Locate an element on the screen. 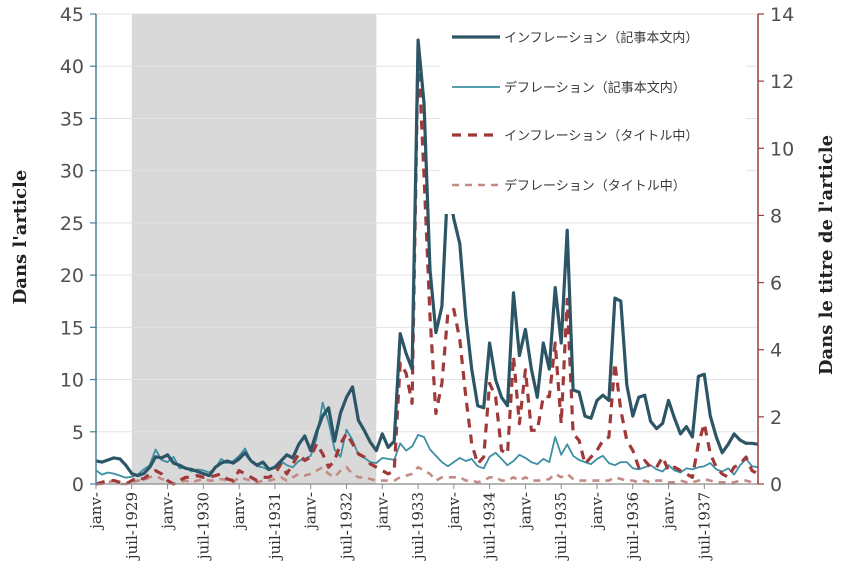 Image resolution: width=847 pixels, height=587 pixels. left-tick-label: 0 is located at coordinates (78, 485).